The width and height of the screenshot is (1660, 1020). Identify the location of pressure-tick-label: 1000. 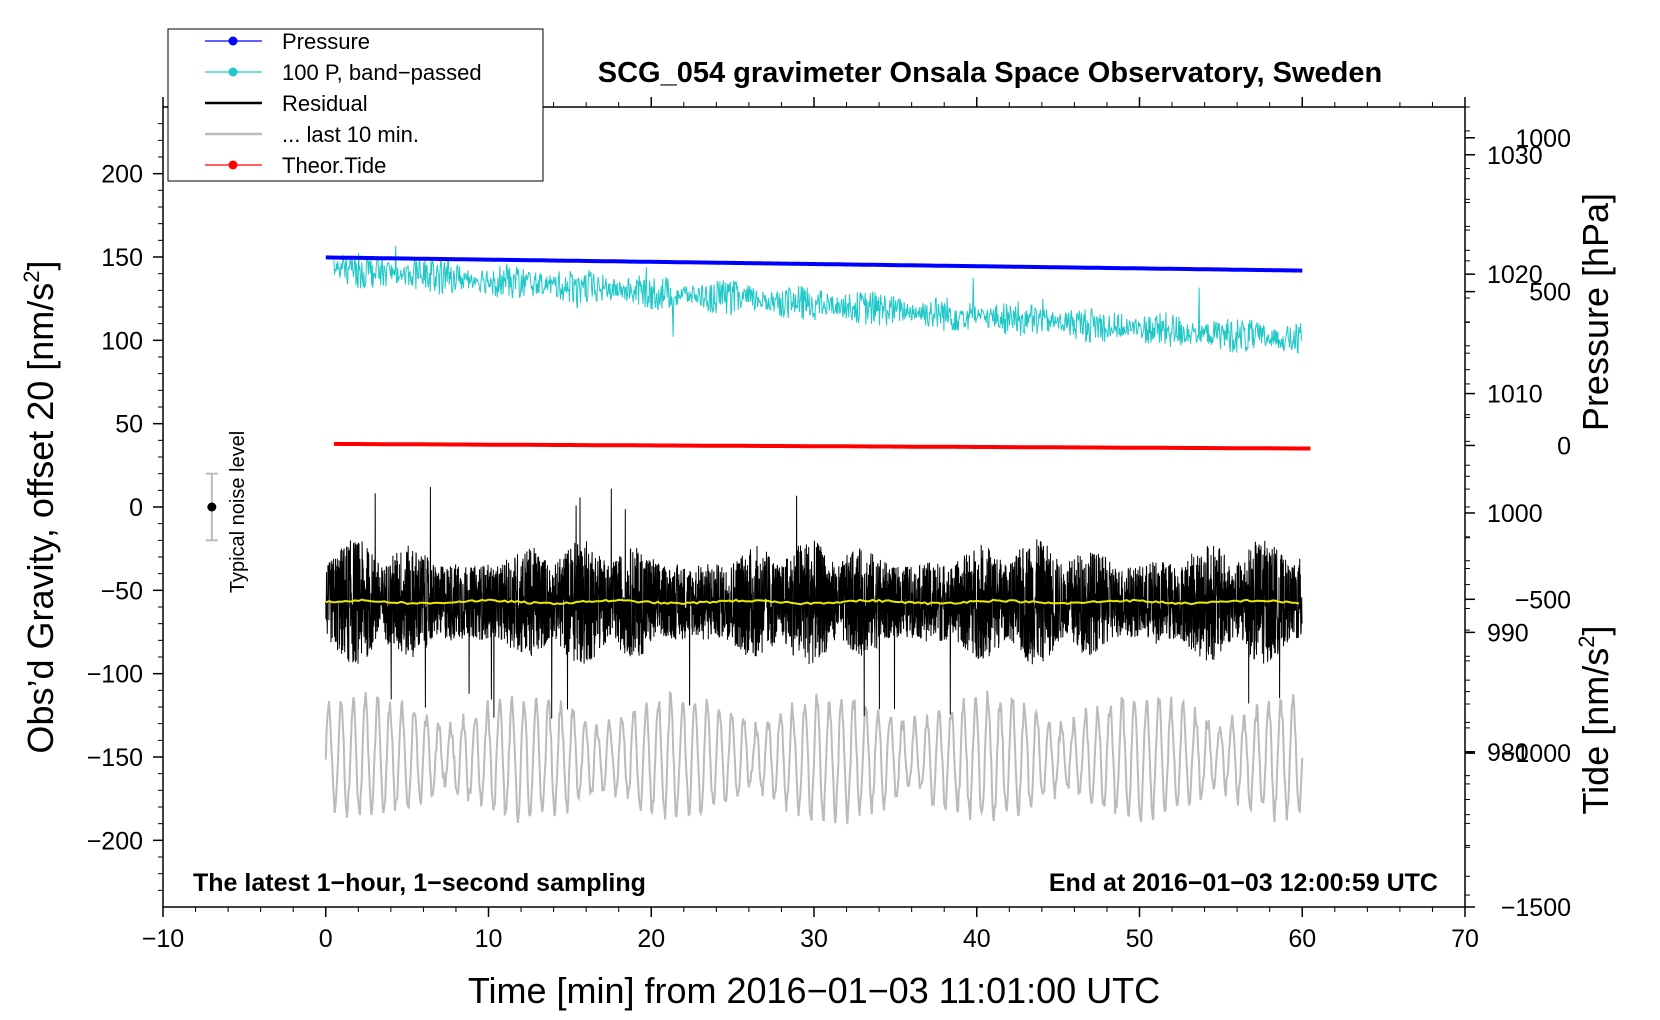
(1515, 514).